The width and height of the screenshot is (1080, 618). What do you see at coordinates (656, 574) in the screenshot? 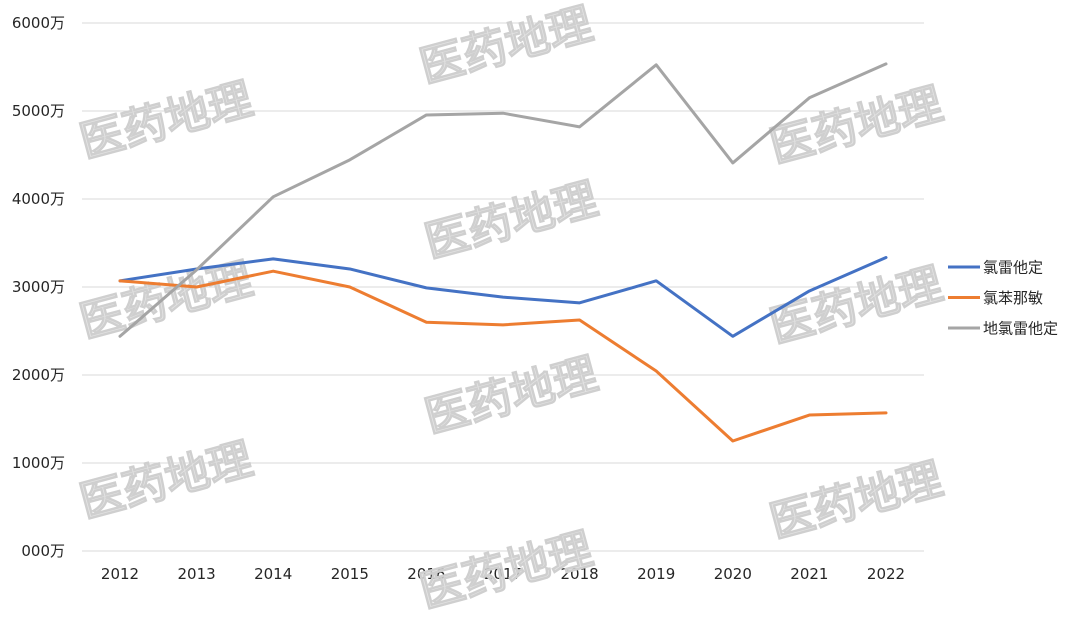
I see `x-tick-label: 2019` at bounding box center [656, 574].